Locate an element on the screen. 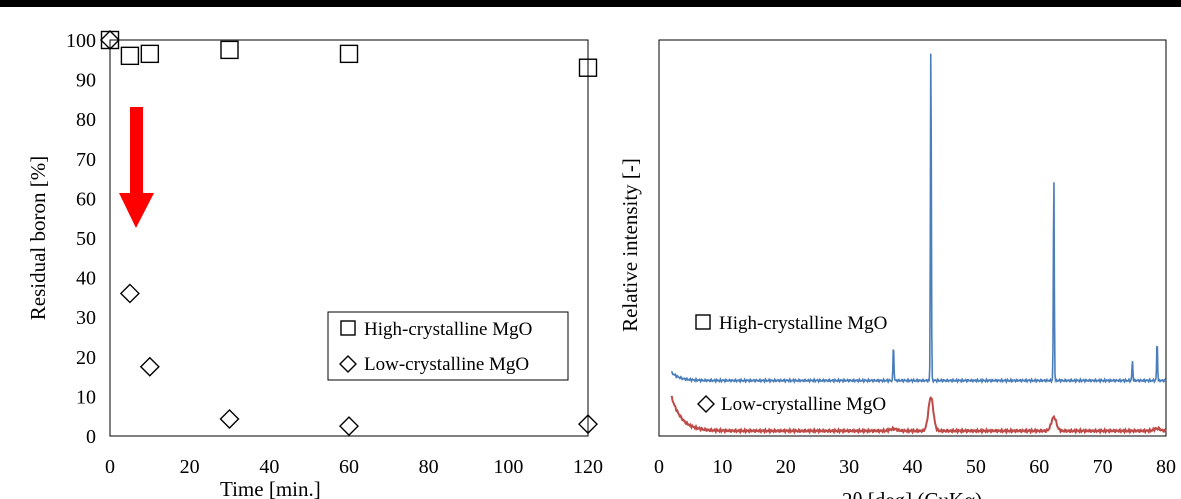 The width and height of the screenshot is (1181, 499). y-tick-label: 70 is located at coordinates (86, 160).